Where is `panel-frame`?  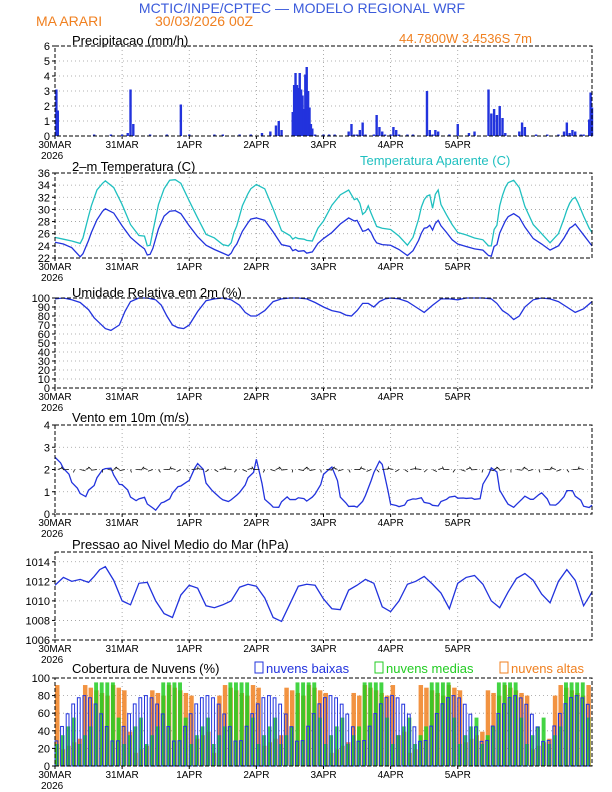
panel-frame is located at coordinates (323, 596).